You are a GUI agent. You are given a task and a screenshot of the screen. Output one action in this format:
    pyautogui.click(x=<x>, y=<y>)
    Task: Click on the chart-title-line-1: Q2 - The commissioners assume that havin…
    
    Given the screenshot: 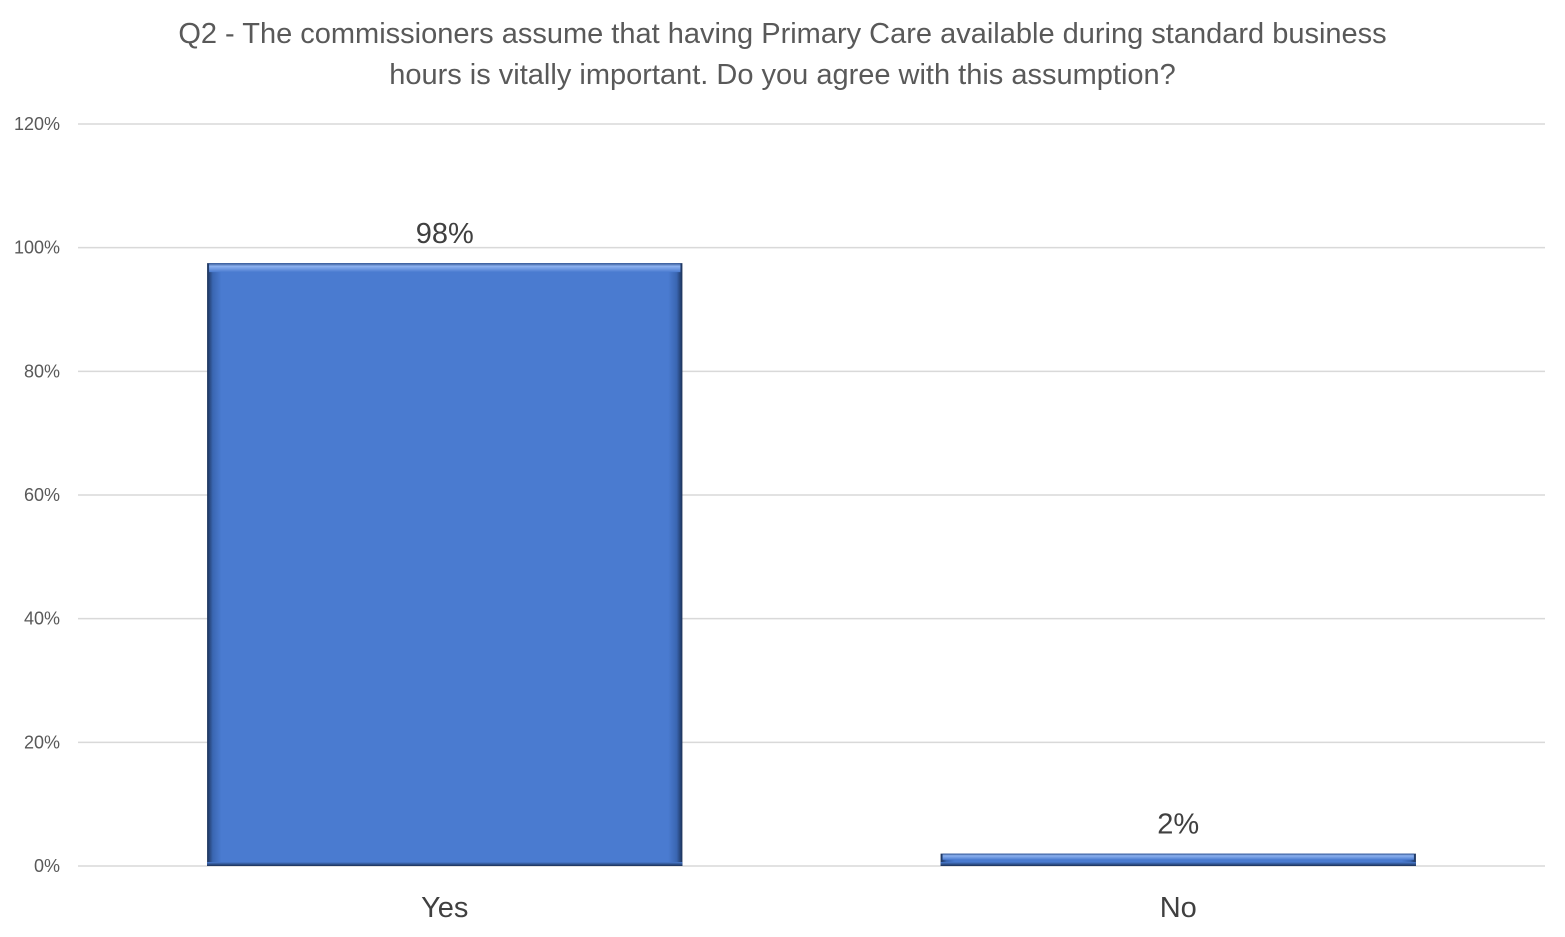 What is the action you would take?
    pyautogui.click(x=782, y=34)
    